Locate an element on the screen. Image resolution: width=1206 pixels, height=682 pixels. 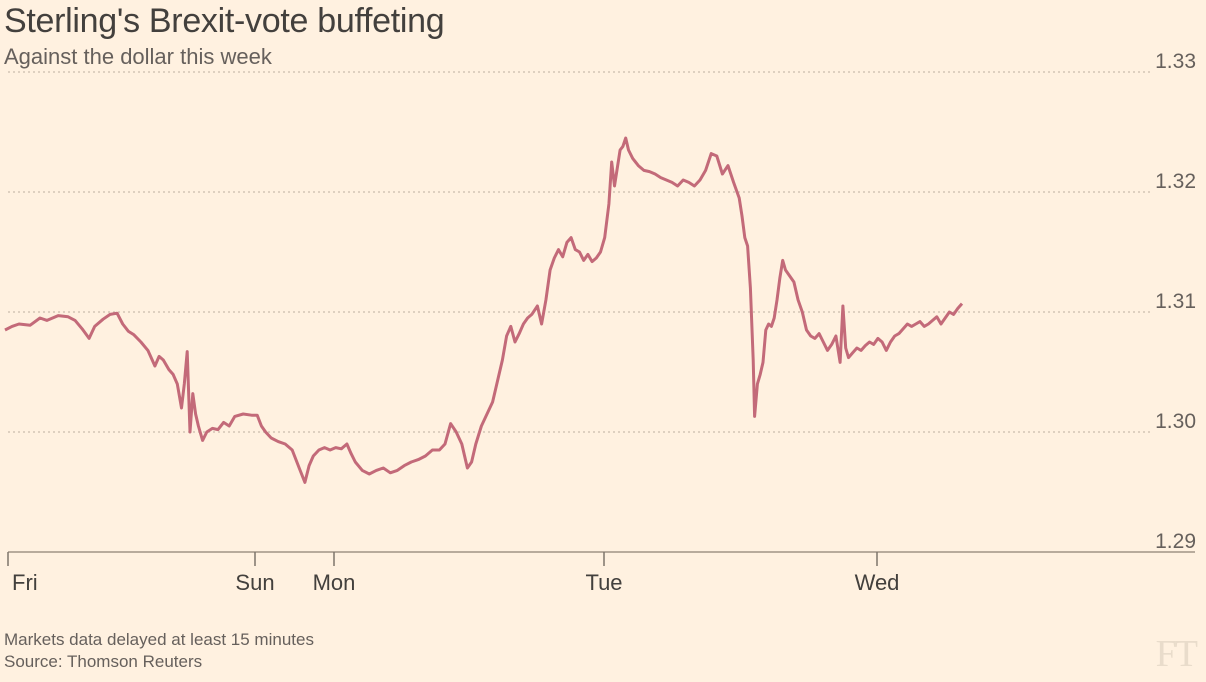
footnote-source: Source: Thomson Reuters is located at coordinates (103, 661).